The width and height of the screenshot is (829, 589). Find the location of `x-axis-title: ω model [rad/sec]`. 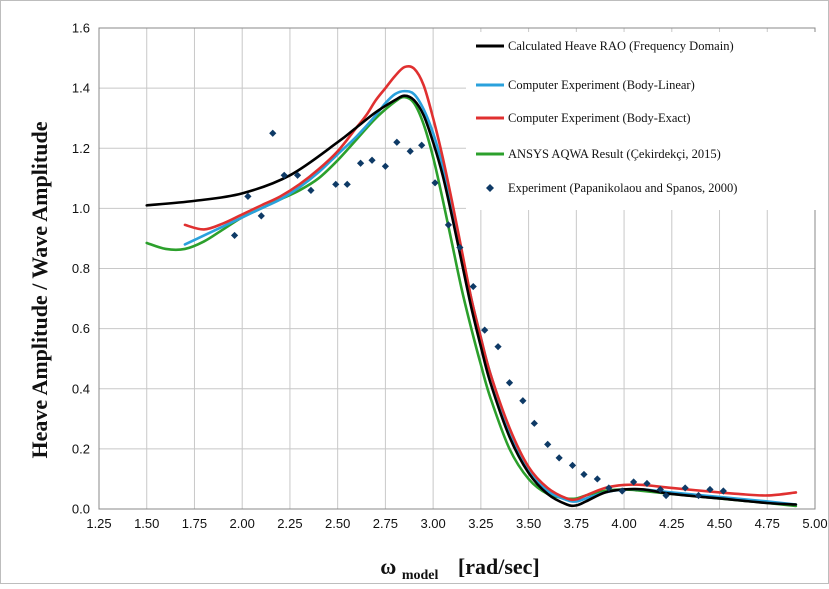

x-axis-title: ω model [rad/sec] is located at coordinates (460, 569).